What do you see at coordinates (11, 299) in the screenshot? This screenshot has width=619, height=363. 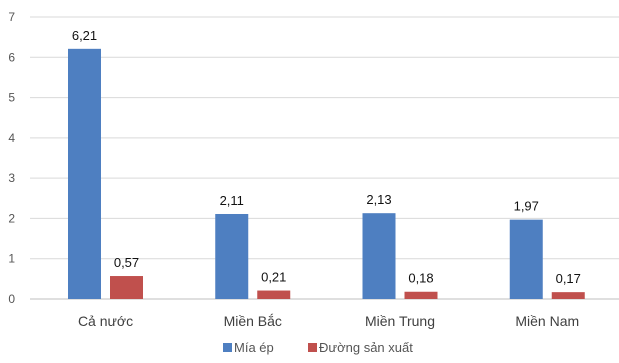 I see `y-tick-label: 0` at bounding box center [11, 299].